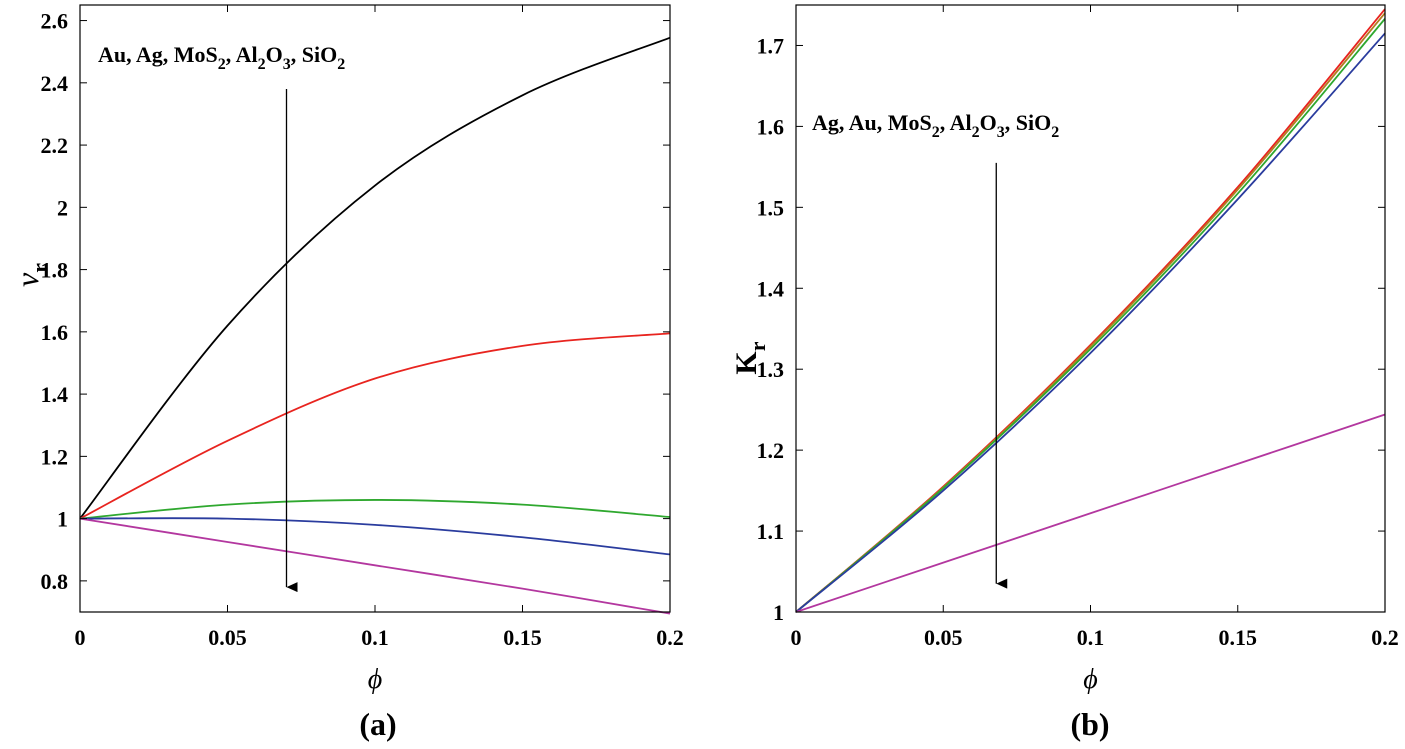  Describe the element at coordinates (1001, 132) in the screenshot. I see `annotation-part-b: 3` at that location.